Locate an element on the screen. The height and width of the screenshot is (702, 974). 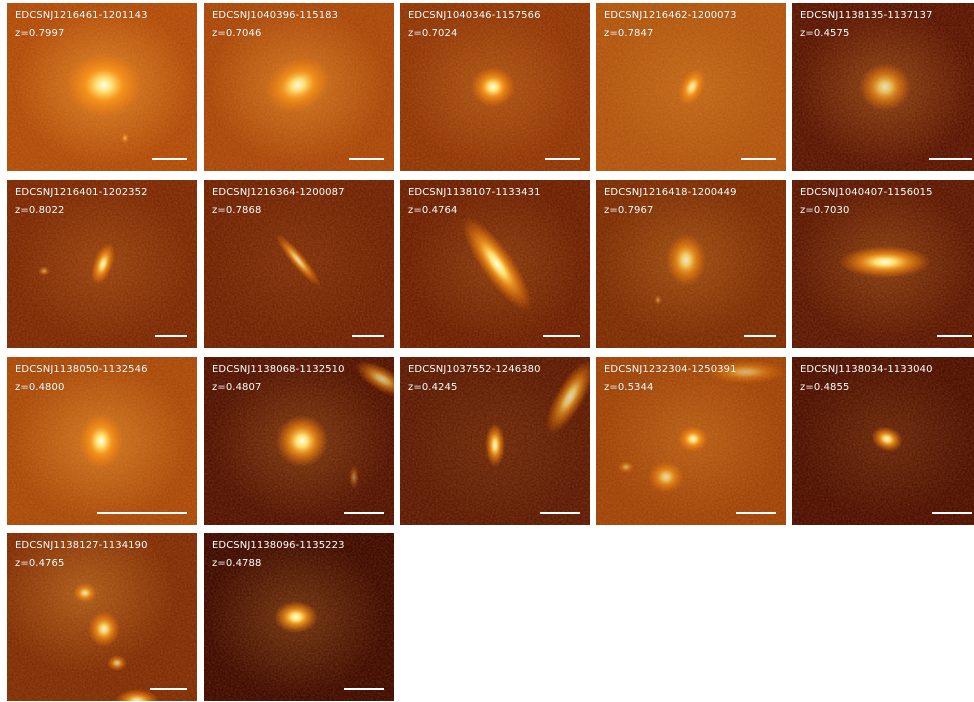
galaxy-thumbnail: EDCSNJ1216461-1201143 z=0.7997 is located at coordinates (102, 87).